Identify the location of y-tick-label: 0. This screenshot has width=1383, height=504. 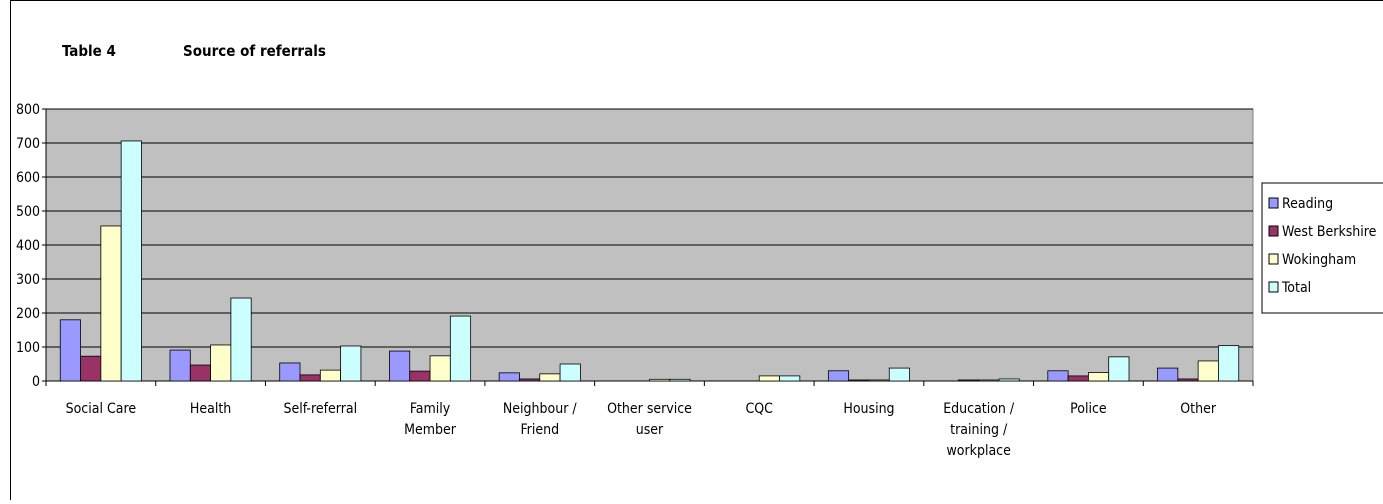
(36, 382).